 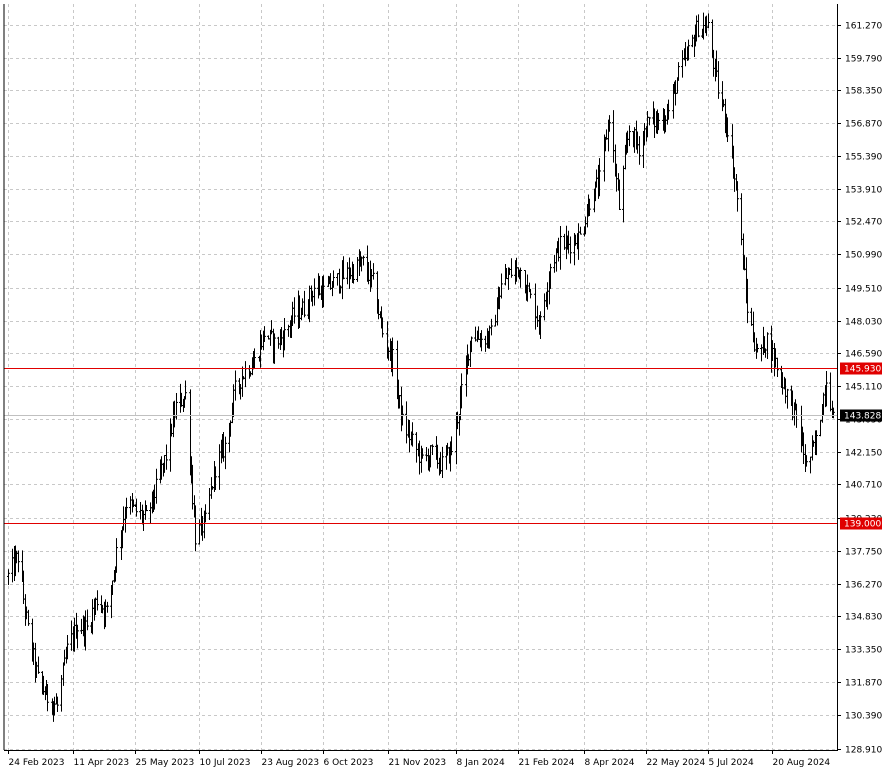 I want to click on y-tick-label: 161.270, so click(x=863, y=27).